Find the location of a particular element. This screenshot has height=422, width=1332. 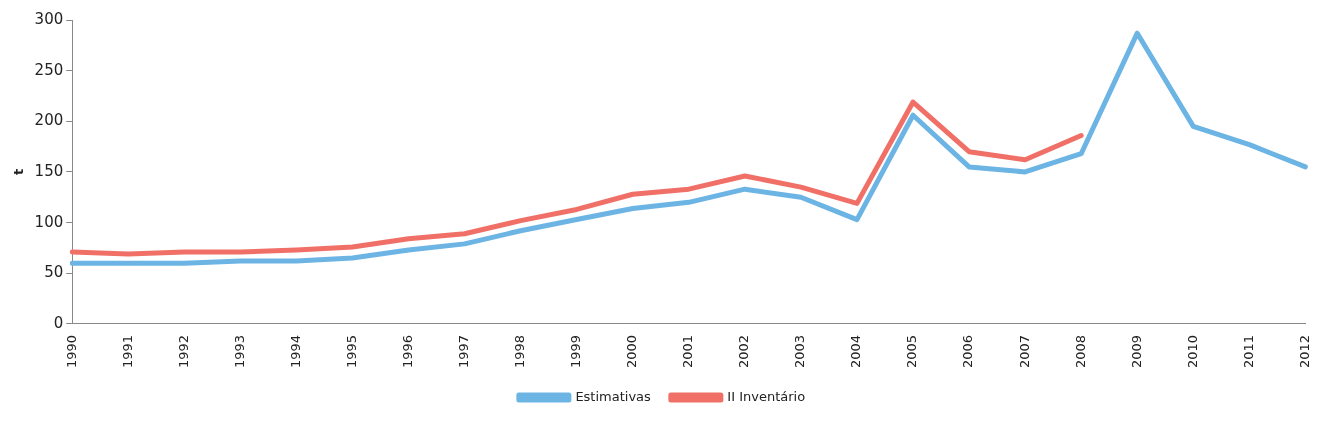

x-tick-label: 1990 is located at coordinates (71, 351).